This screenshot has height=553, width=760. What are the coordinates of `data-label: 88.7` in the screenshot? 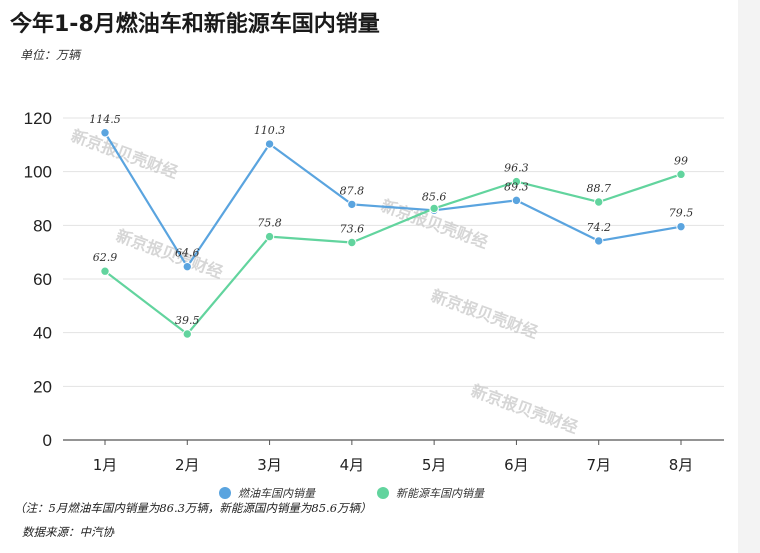 It's located at (598, 188).